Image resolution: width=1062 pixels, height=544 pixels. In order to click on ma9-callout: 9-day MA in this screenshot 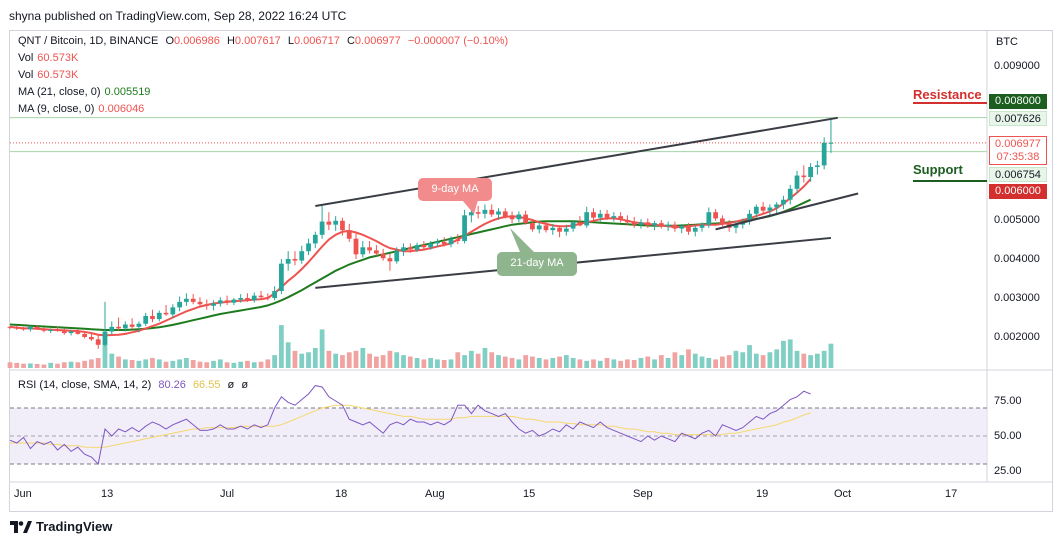, I will do `click(455, 189)`.